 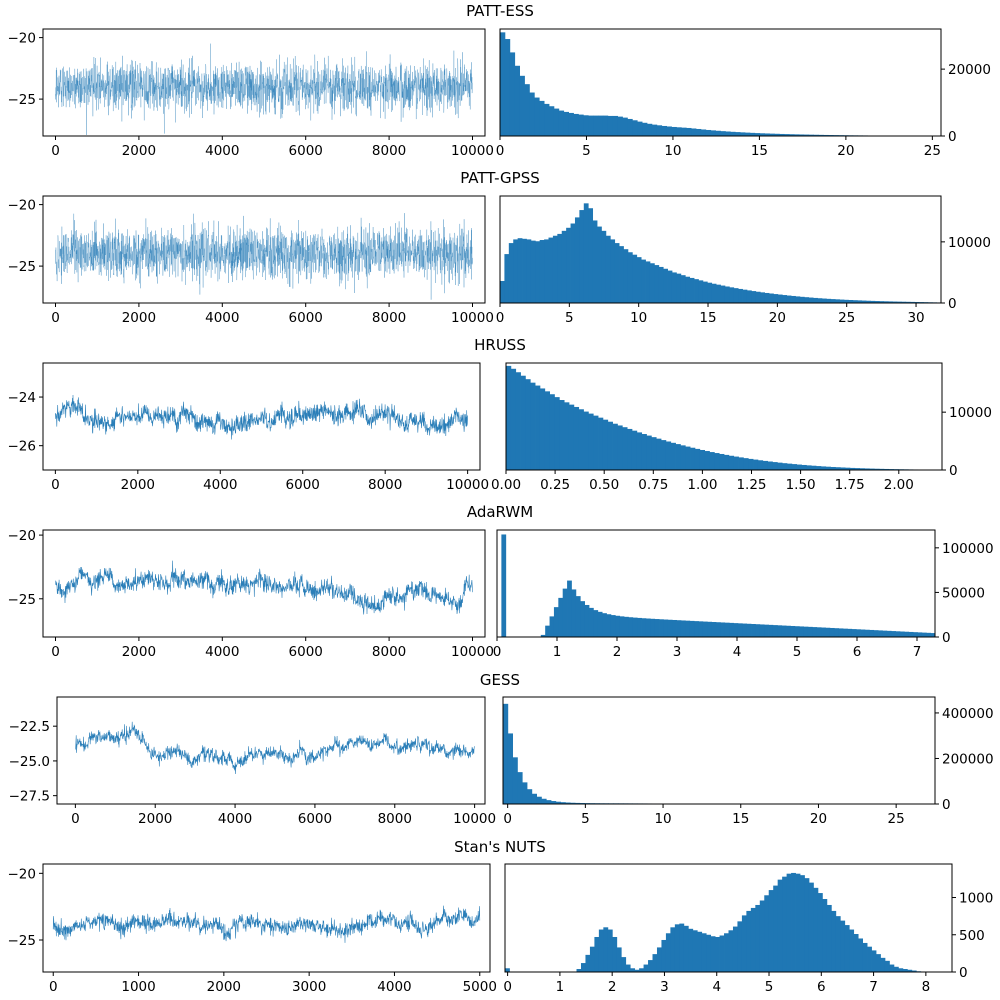 I want to click on panel-1-hist-xtick-label: 5, so click(x=586, y=151).